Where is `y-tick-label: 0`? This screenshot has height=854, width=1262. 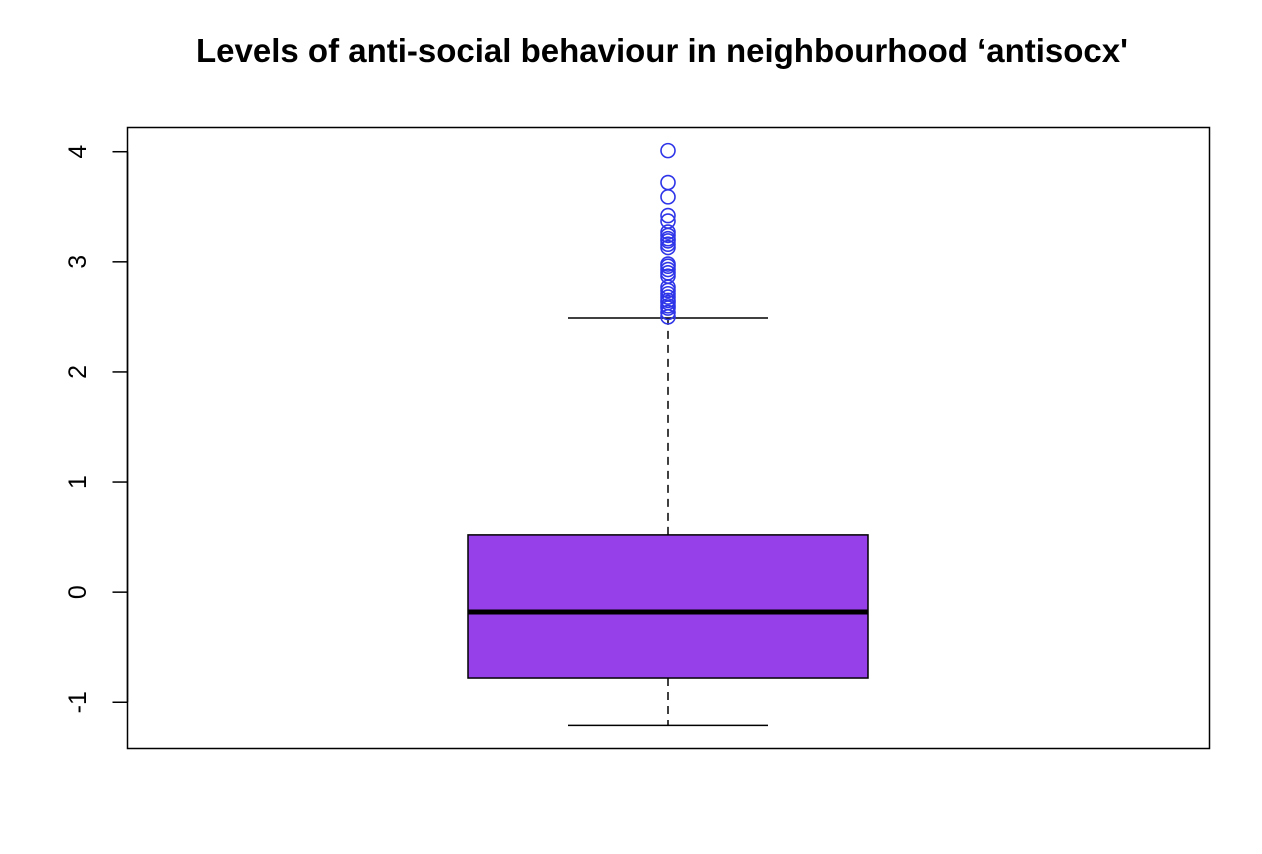
y-tick-label: 0 is located at coordinates (78, 592).